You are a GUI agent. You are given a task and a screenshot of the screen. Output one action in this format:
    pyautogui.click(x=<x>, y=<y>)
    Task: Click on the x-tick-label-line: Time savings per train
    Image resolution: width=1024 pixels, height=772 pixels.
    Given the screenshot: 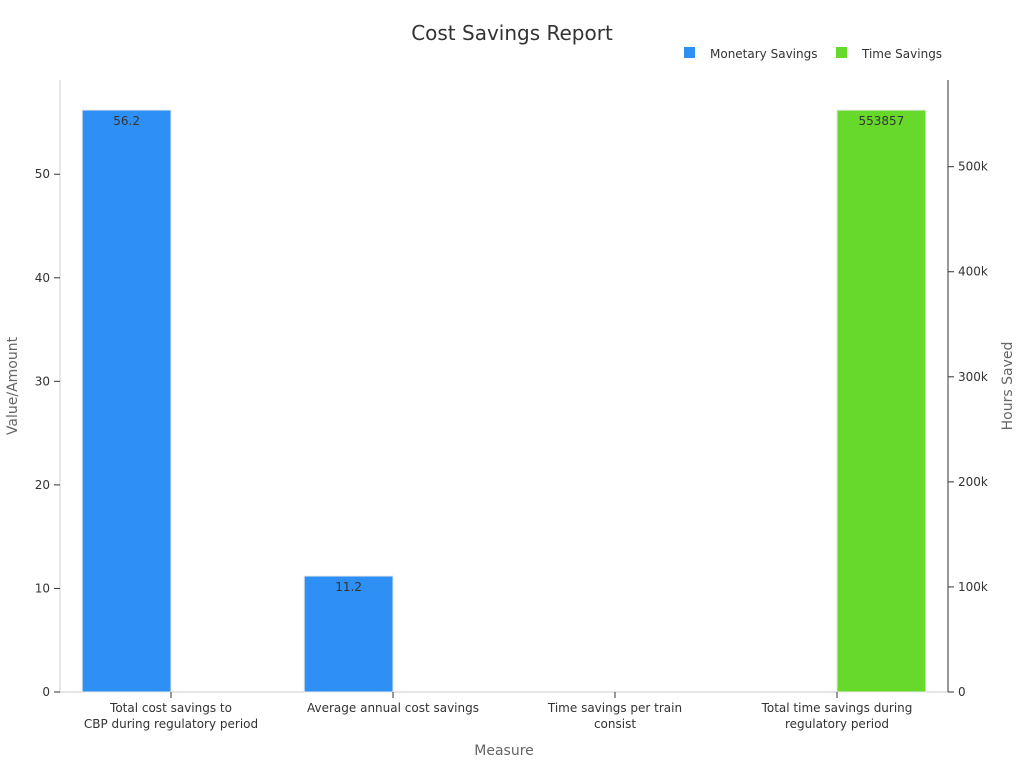 What is the action you would take?
    pyautogui.click(x=614, y=708)
    